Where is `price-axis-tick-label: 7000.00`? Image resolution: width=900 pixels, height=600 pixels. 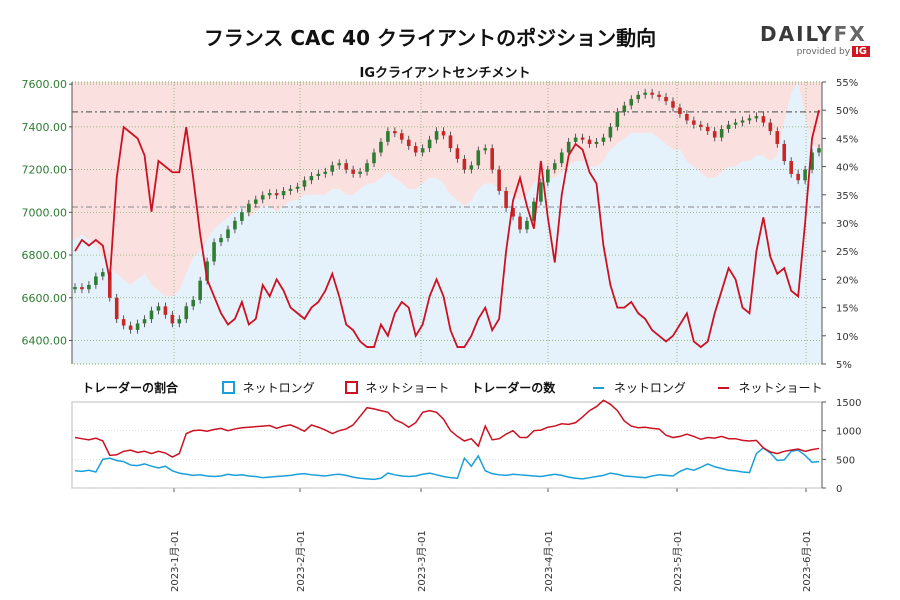
price-axis-tick-label: 7000.00 is located at coordinates (45, 212).